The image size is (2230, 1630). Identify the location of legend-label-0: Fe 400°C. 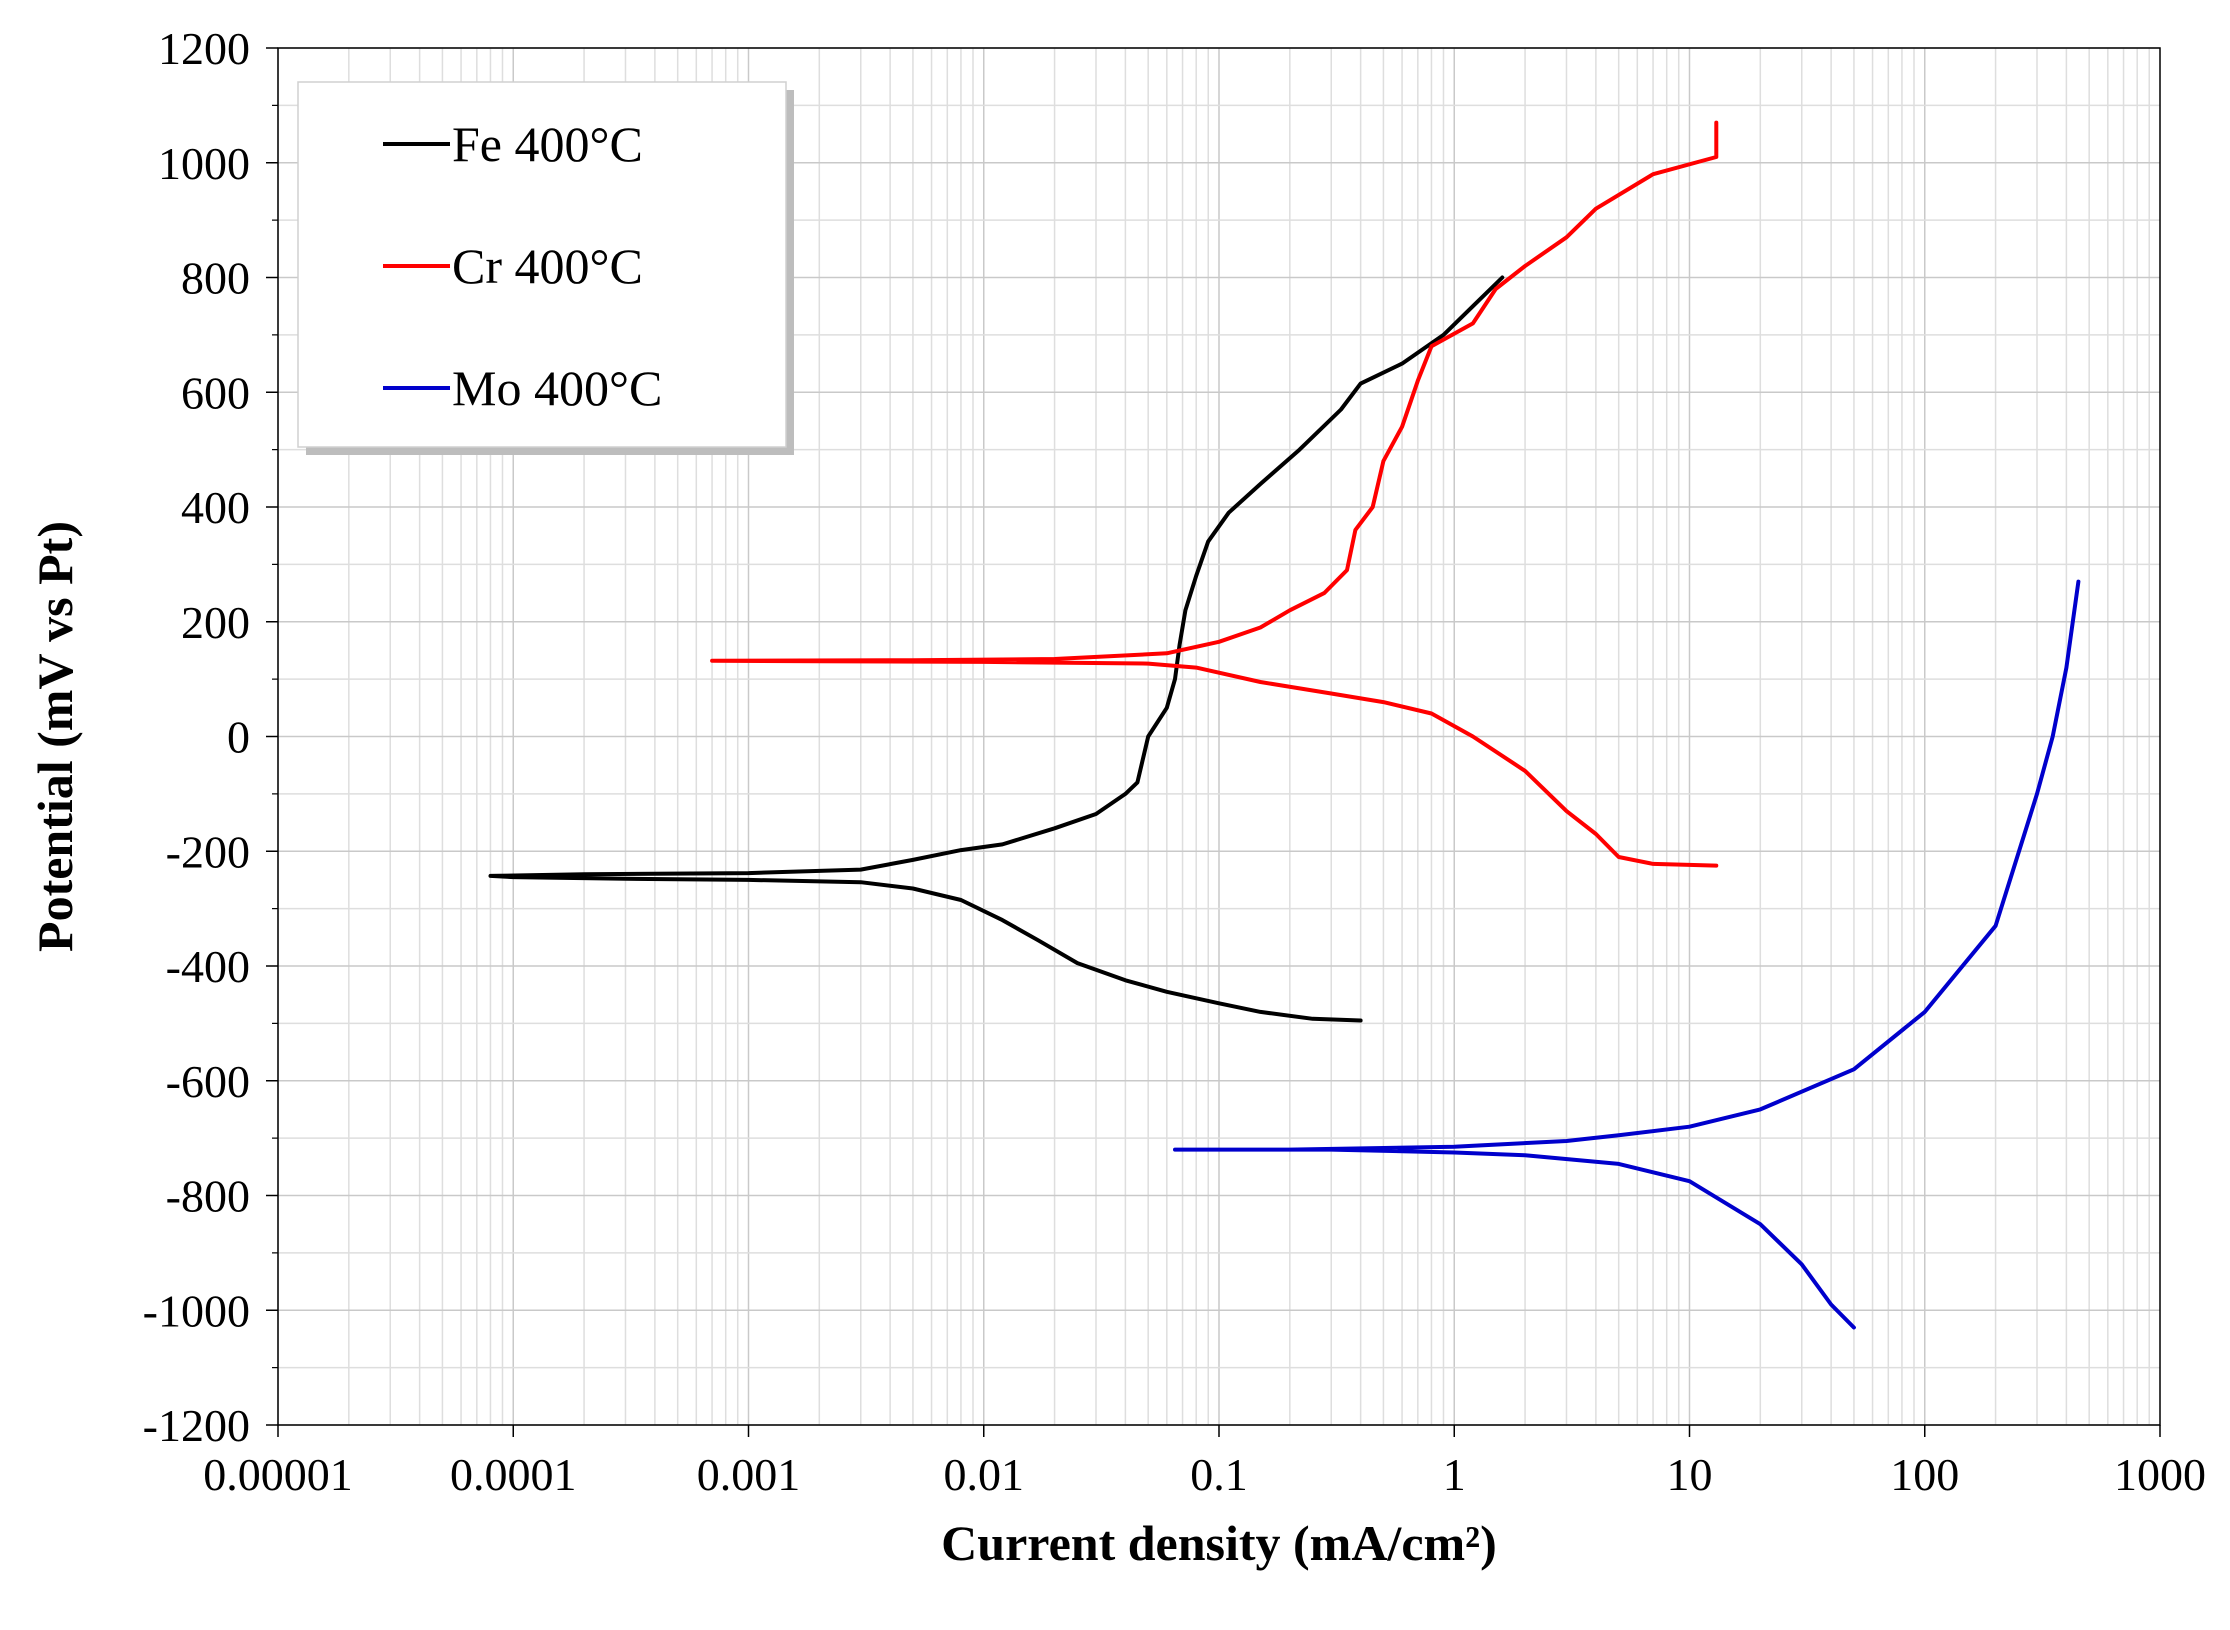
(547, 144).